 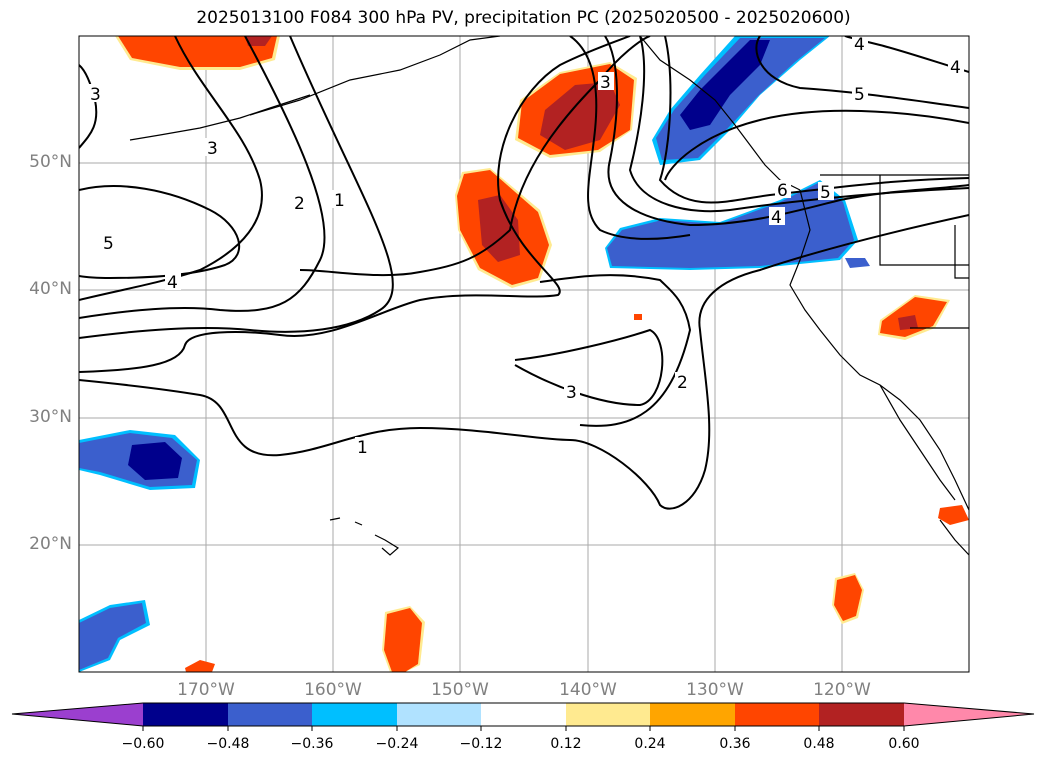 What do you see at coordinates (589, 367) in the screenshot?
I see `contour-3-central` at bounding box center [589, 367].